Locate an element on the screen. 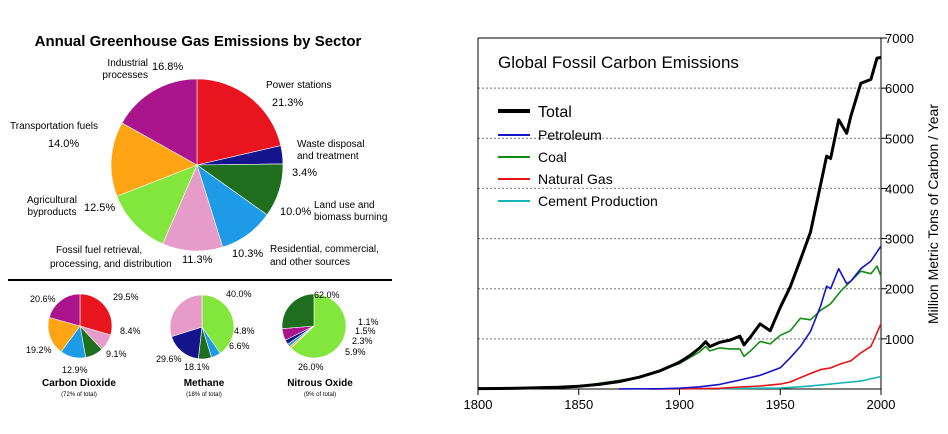 The height and width of the screenshot is (434, 948). n2o-value-1-1: 1.1% is located at coordinates (368, 322).